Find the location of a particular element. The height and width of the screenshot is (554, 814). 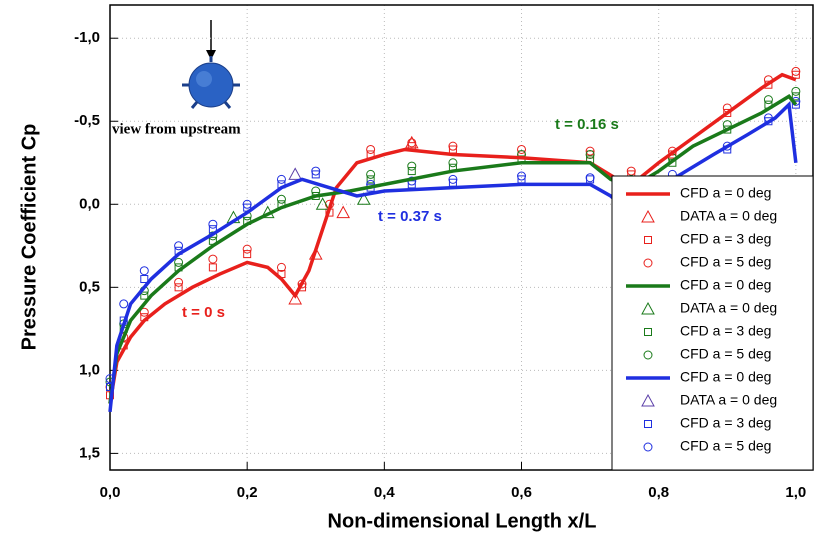

x-tick-label: 0,4 is located at coordinates (385, 492).